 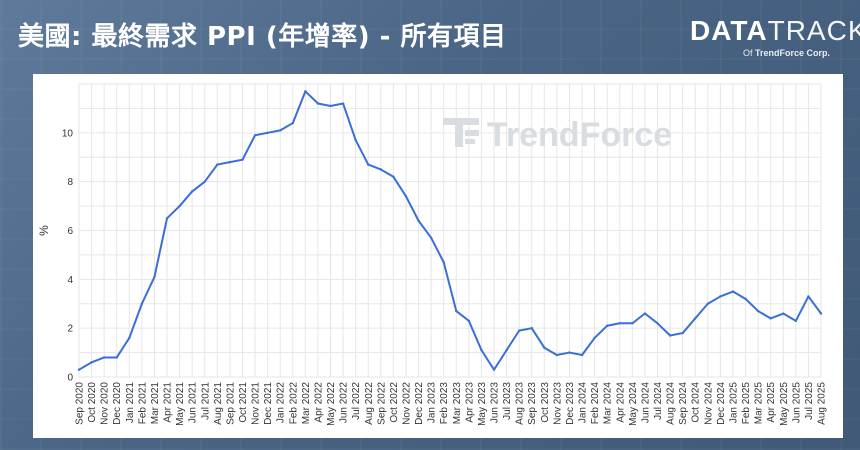 What do you see at coordinates (813, 30) in the screenshot?
I see `logo-wordmark-light: TRACK` at bounding box center [813, 30].